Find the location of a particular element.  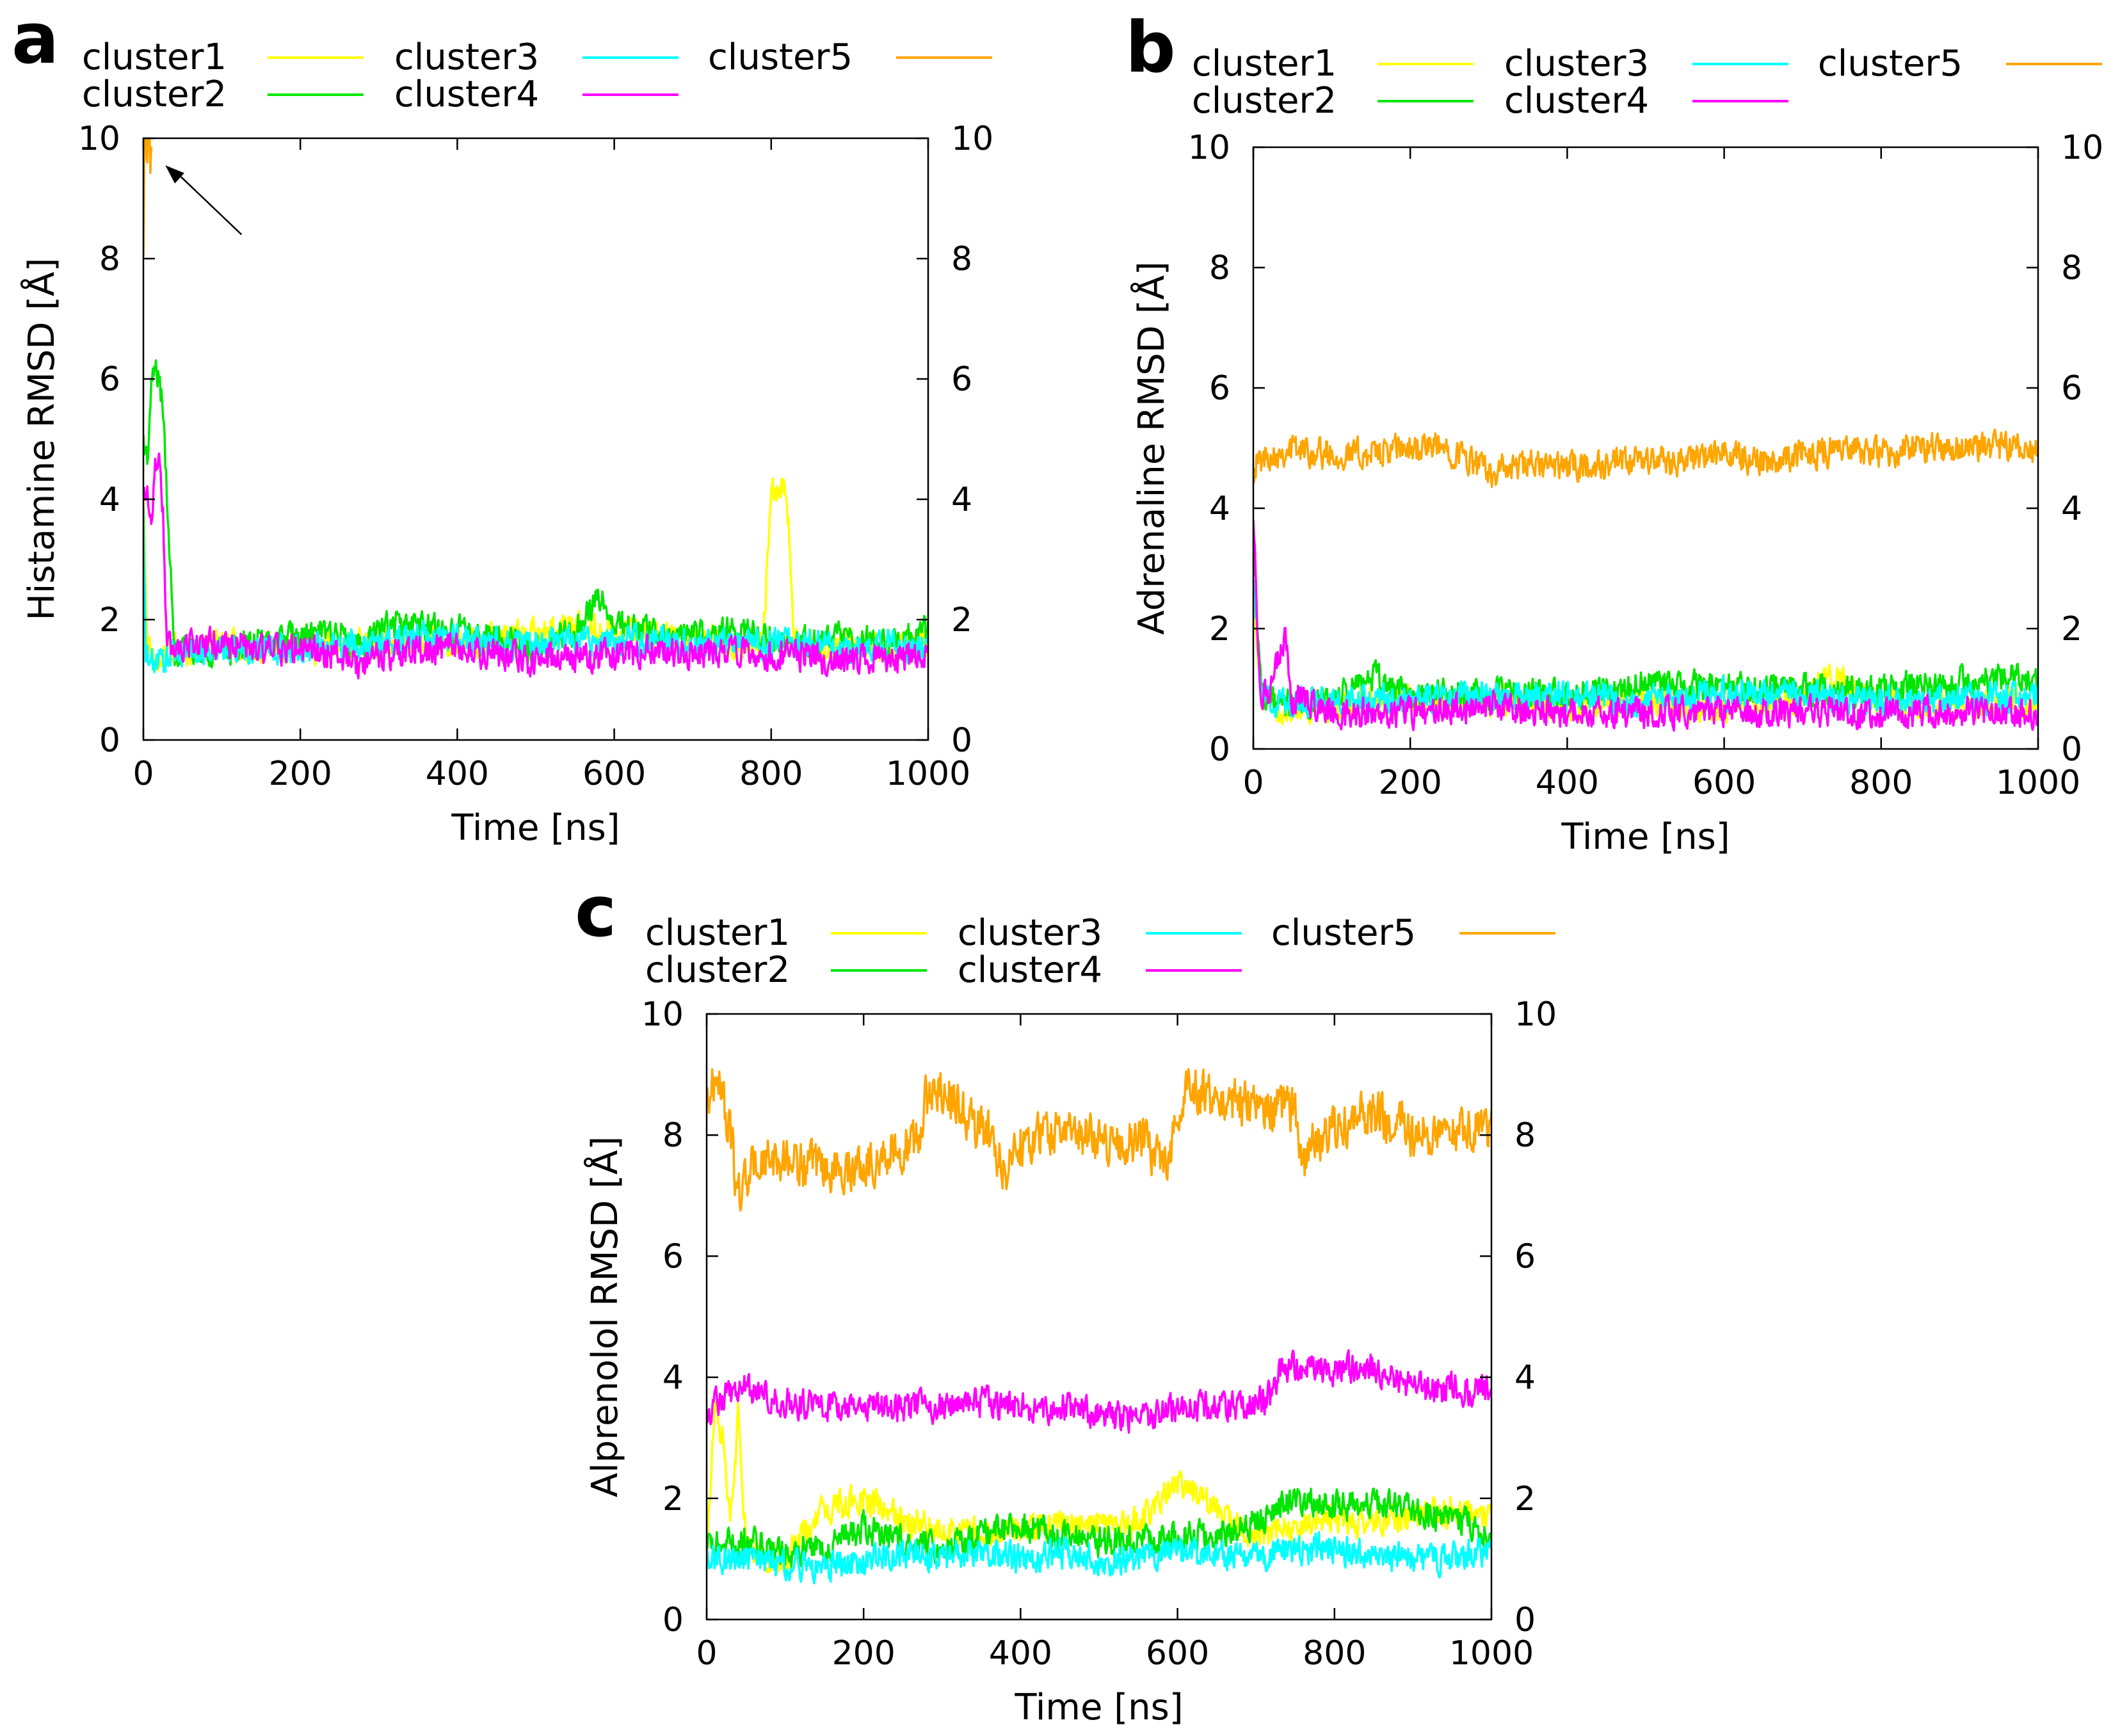

panel-a-ytick-label-left: 10 is located at coordinates (99, 139).